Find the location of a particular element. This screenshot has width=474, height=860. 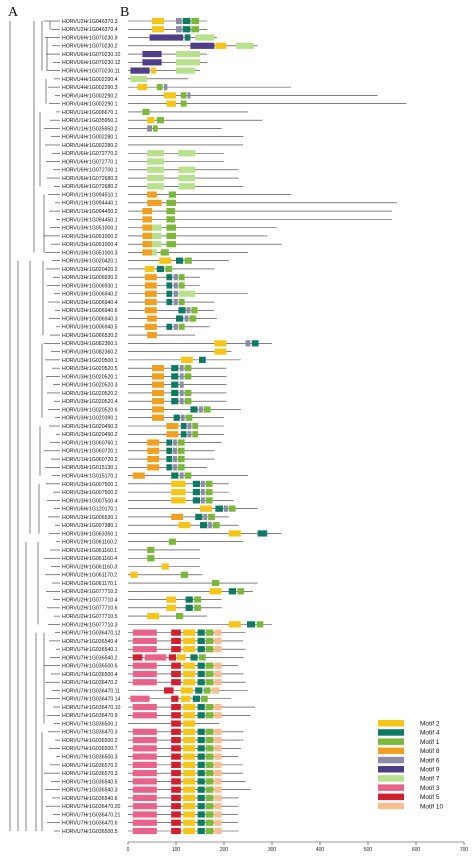

gene-label: HORVU3Hr1G020490.2 is located at coordinates (90, 435).